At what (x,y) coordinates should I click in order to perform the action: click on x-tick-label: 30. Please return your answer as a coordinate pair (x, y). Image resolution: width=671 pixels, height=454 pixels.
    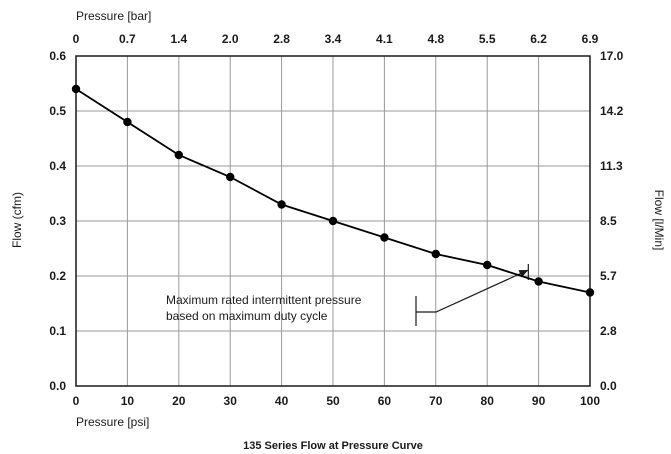
    Looking at the image, I should click on (231, 401).